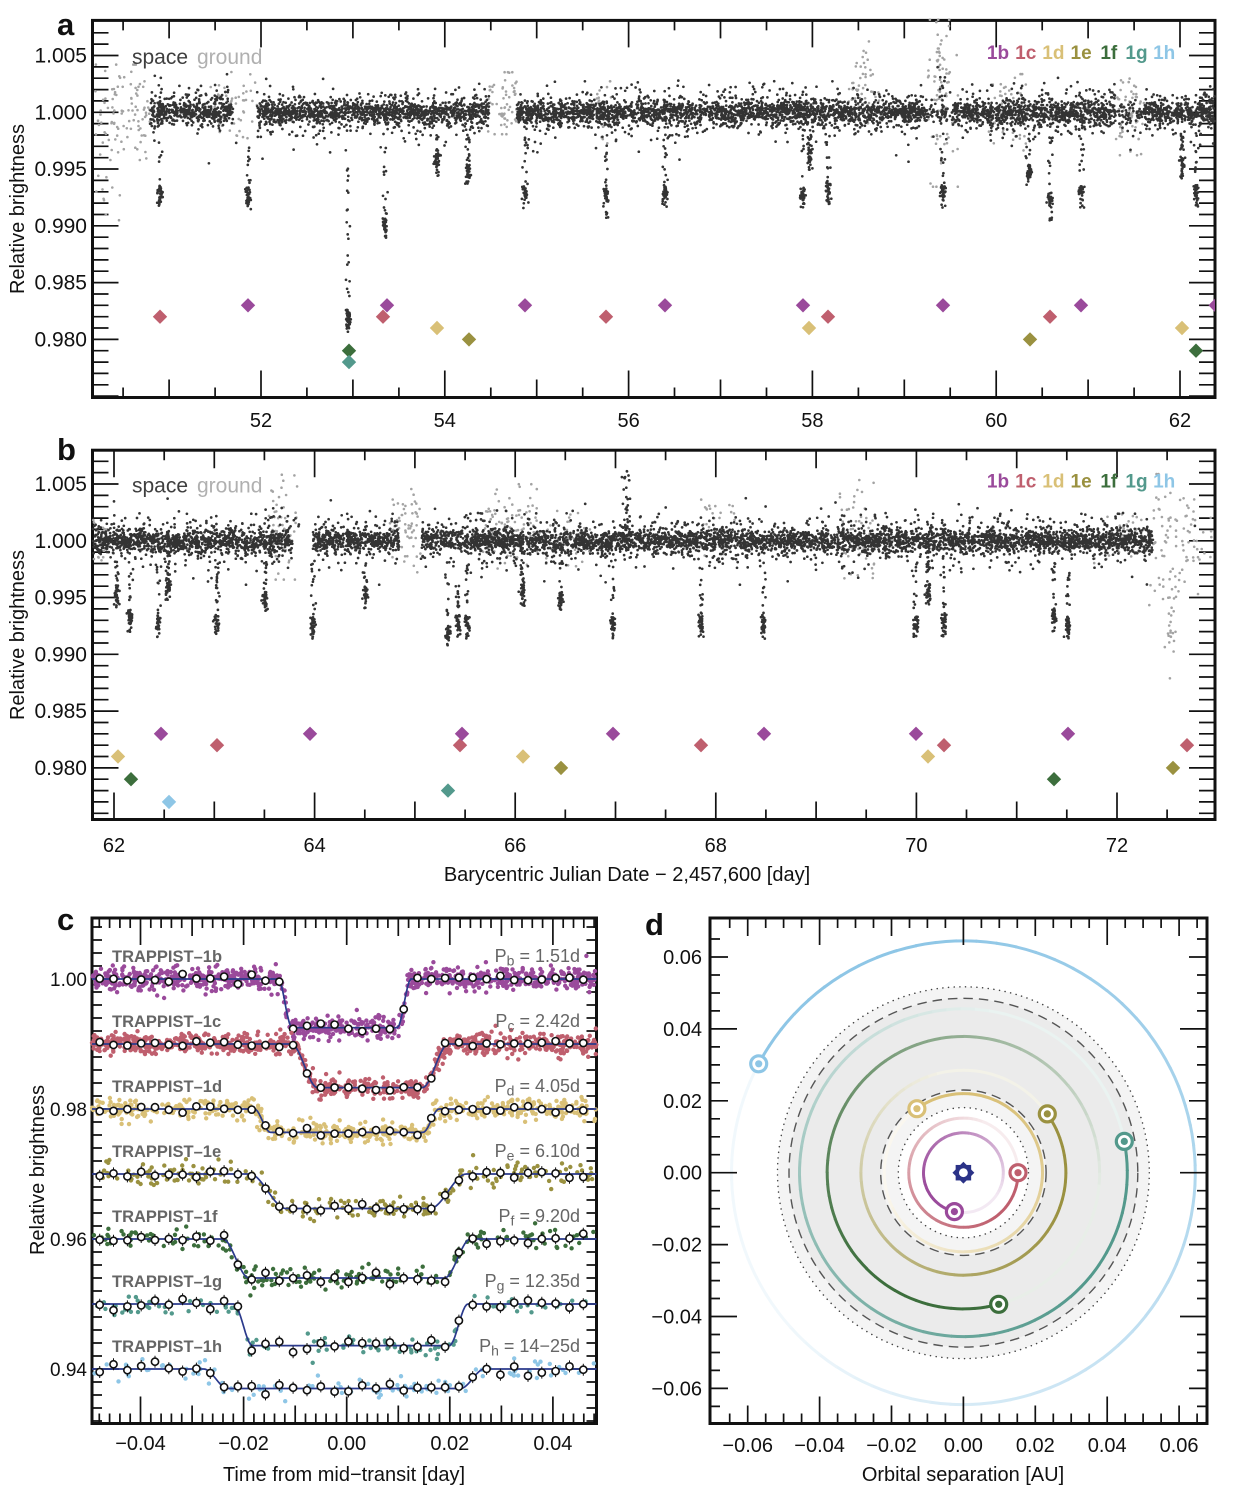  Describe the element at coordinates (261, 421) in the screenshot. I see `svg-text: 52` at that location.